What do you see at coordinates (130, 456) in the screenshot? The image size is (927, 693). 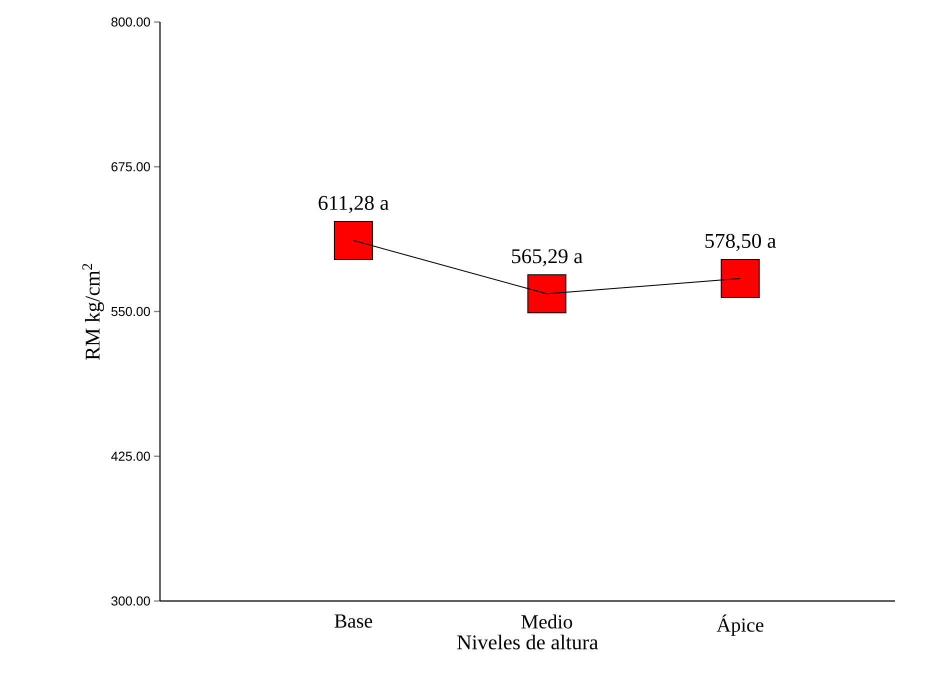 I see `y-tick-label: 425.00` at bounding box center [130, 456].